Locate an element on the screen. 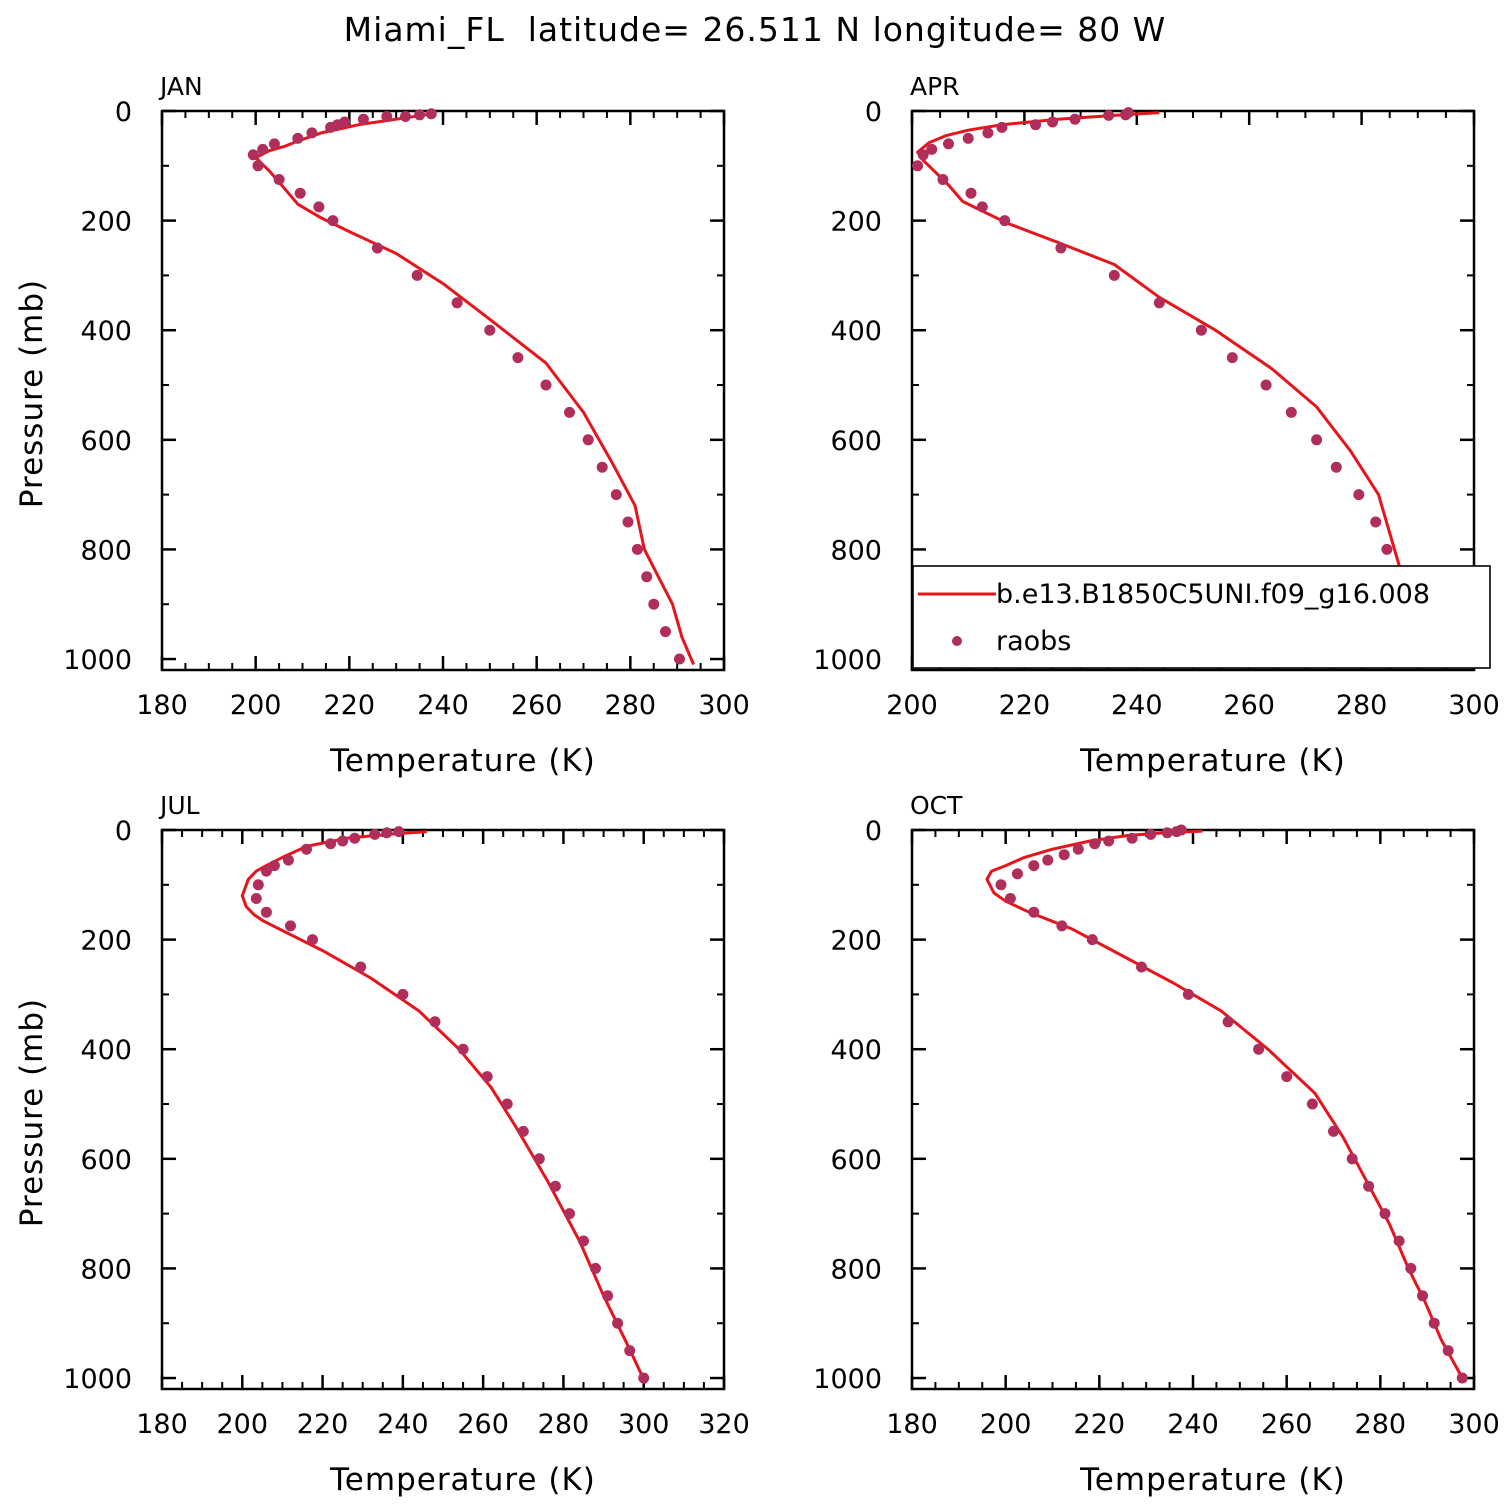  y-tick-label: 1000 is located at coordinates (97, 1379).